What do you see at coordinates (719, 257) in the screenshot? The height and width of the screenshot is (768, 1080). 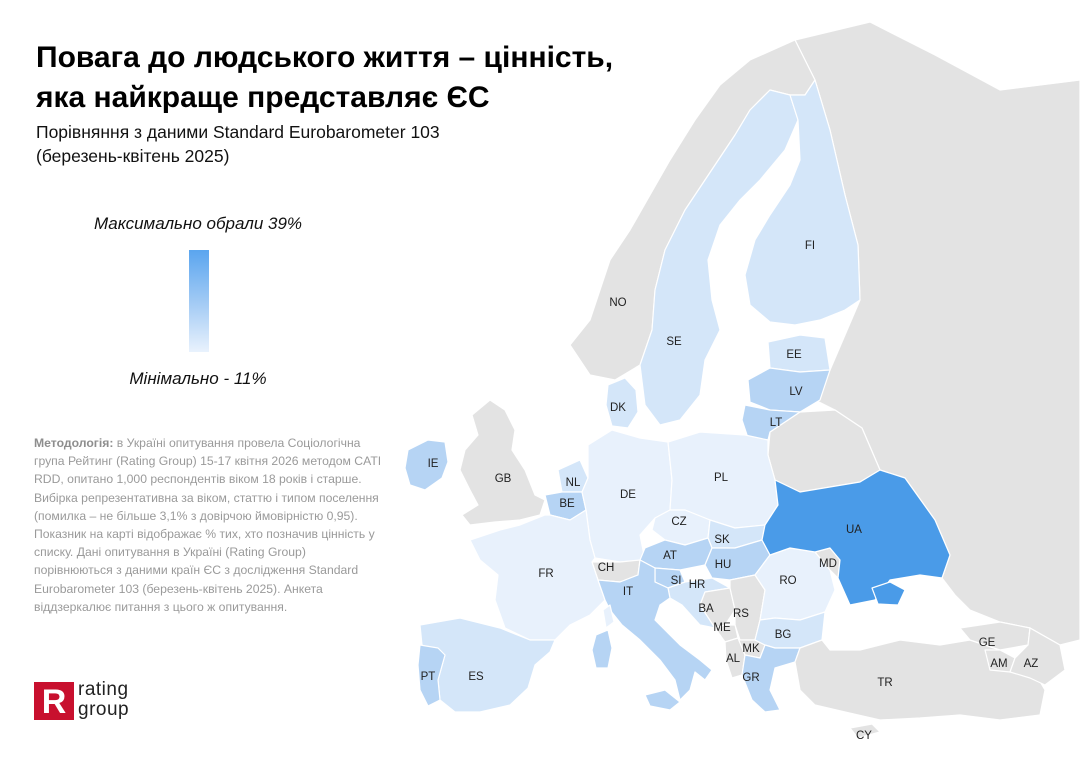 I see `map-region-SE` at bounding box center [719, 257].